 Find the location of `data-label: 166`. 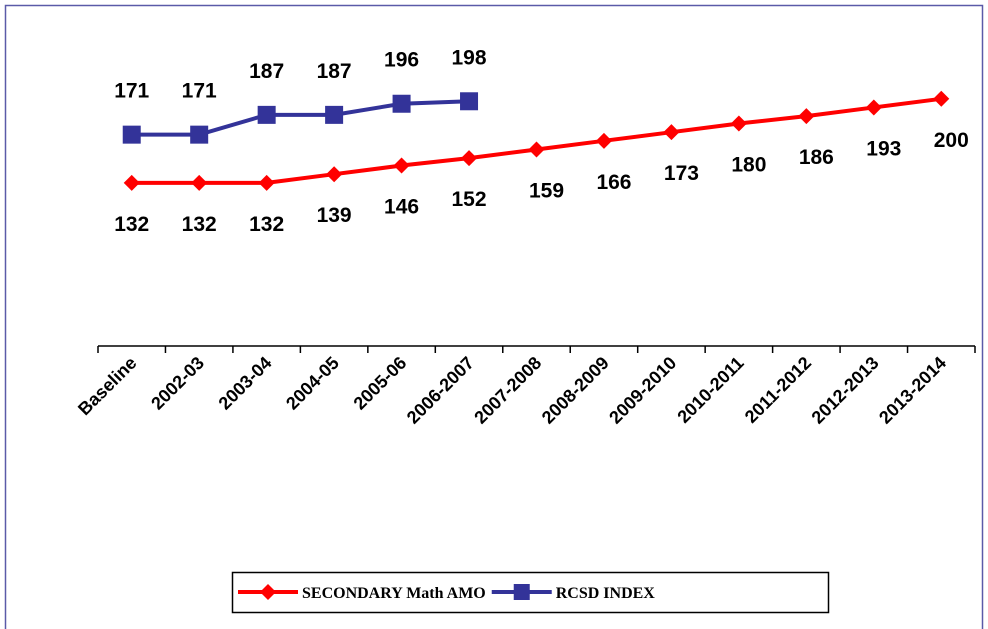

data-label: 166 is located at coordinates (613, 182).